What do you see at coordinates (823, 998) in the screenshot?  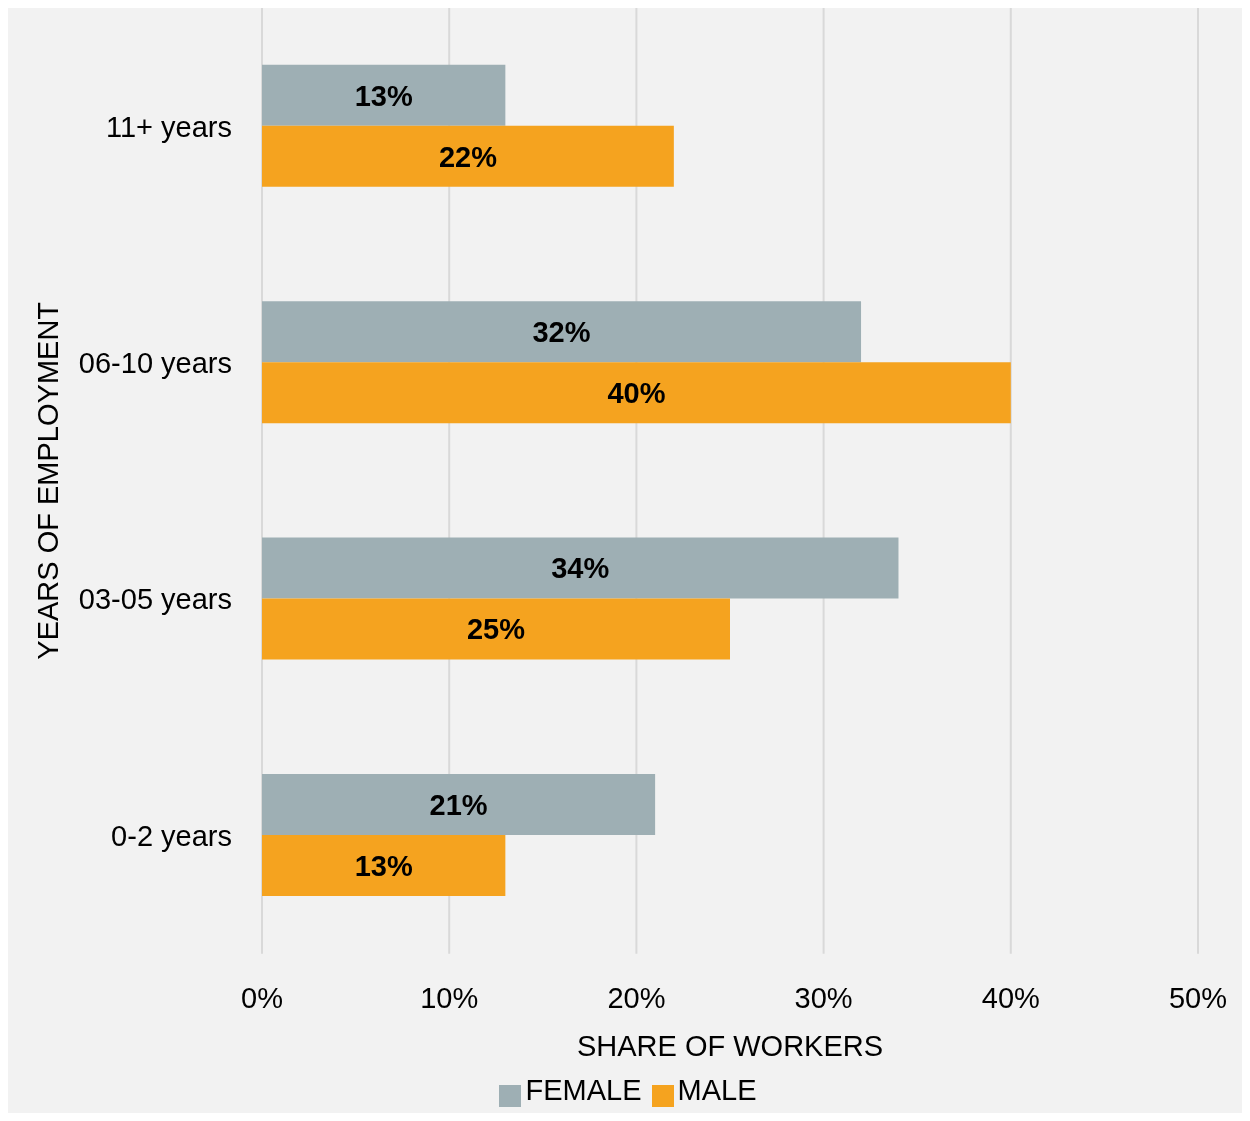 I see `x-tick-label: 30%` at bounding box center [823, 998].